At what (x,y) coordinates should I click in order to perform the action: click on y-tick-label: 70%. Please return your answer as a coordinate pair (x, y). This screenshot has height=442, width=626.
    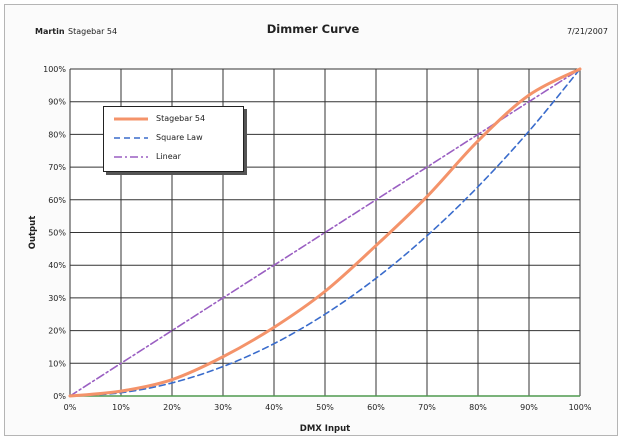
    Looking at the image, I should click on (57, 167).